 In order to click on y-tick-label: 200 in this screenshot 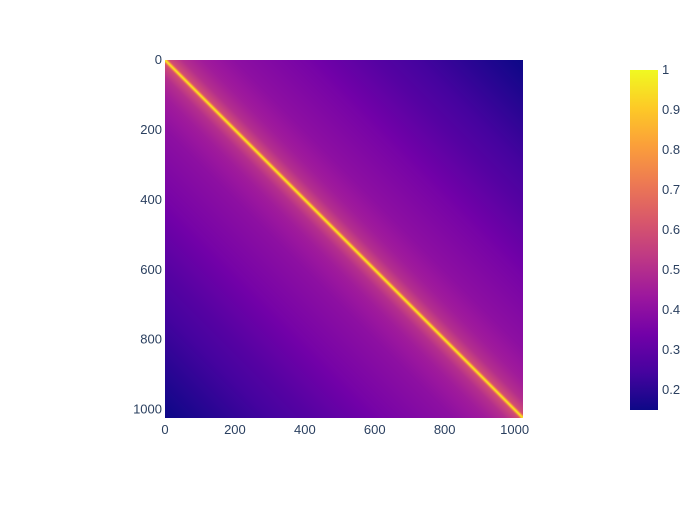, I will do `click(151, 129)`.